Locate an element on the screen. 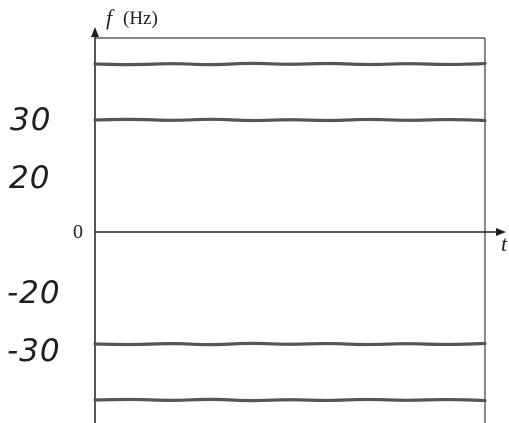 Image resolution: width=509 pixels, height=423 pixels. y-tick-label-neg20: -20 is located at coordinates (34, 293).